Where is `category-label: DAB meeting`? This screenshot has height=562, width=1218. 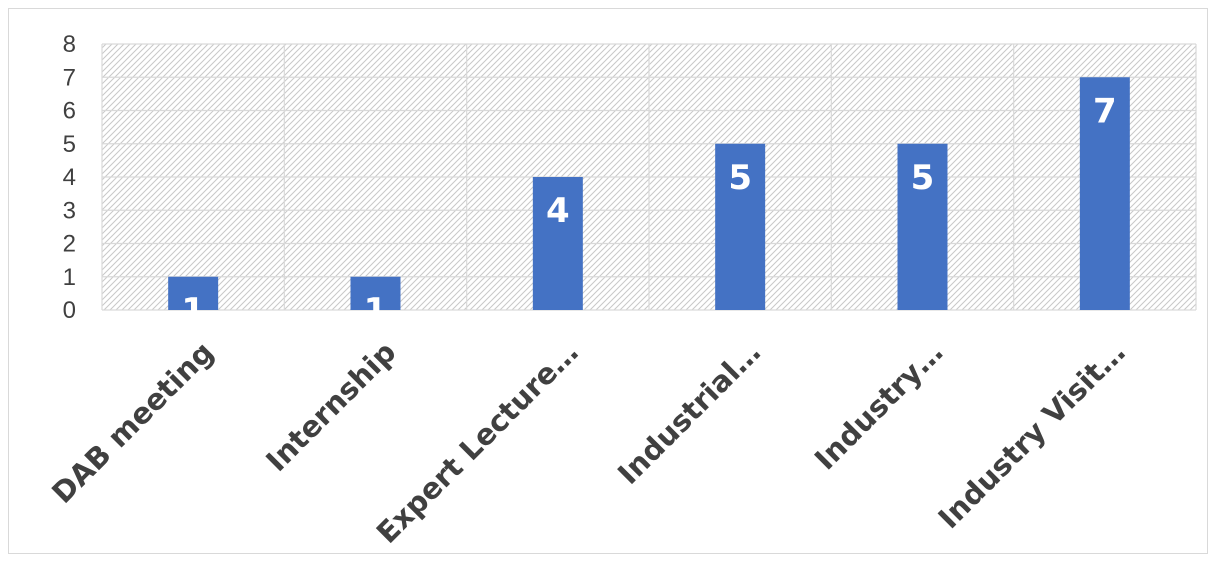
category-label: DAB meeting is located at coordinates (132, 422).